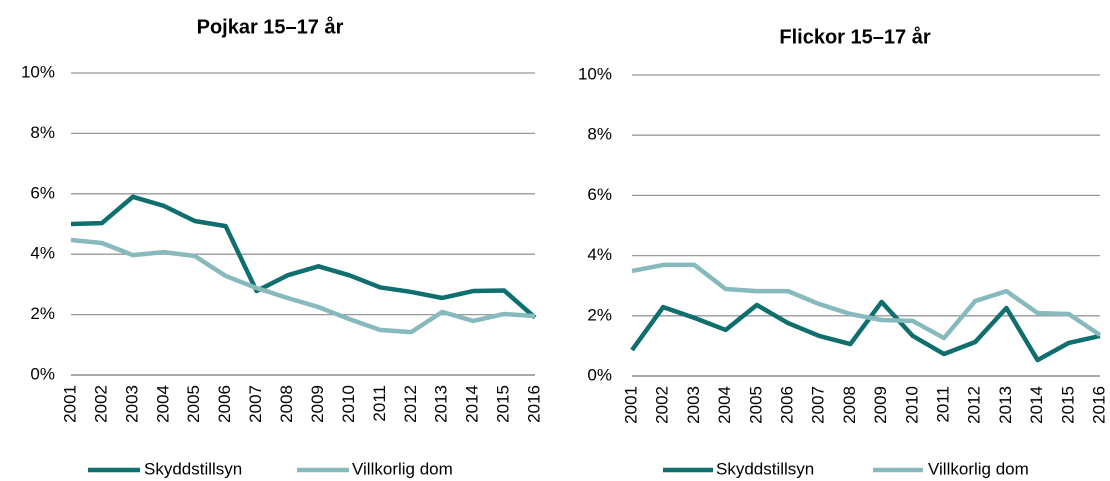  What do you see at coordinates (854, 36) in the screenshot?
I see `chart-title: Flickor 15–17 år` at bounding box center [854, 36].